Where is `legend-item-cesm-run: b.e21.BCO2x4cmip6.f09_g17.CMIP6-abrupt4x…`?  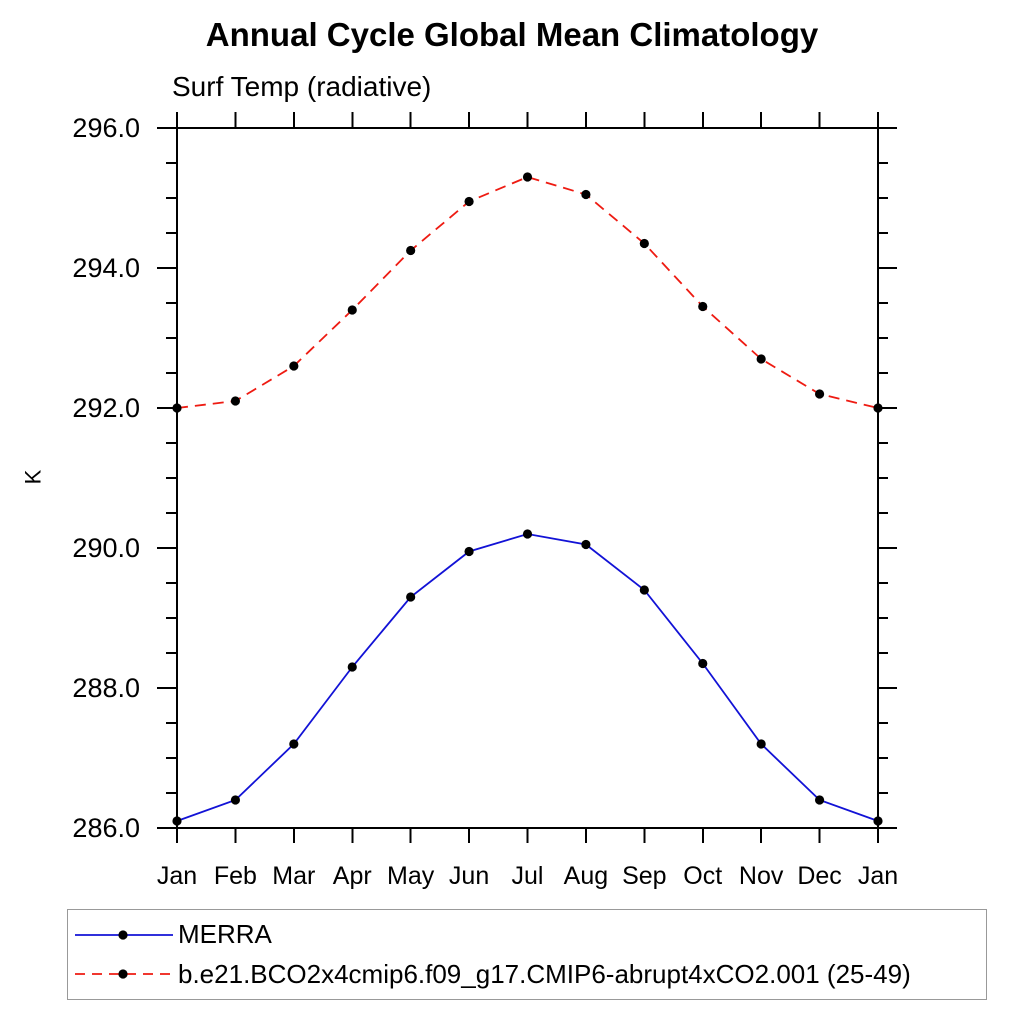
legend-item-cesm-run: b.e21.BCO2x4cmip6.f09_g17.CMIP6-abrupt4x… is located at coordinates (527, 974).